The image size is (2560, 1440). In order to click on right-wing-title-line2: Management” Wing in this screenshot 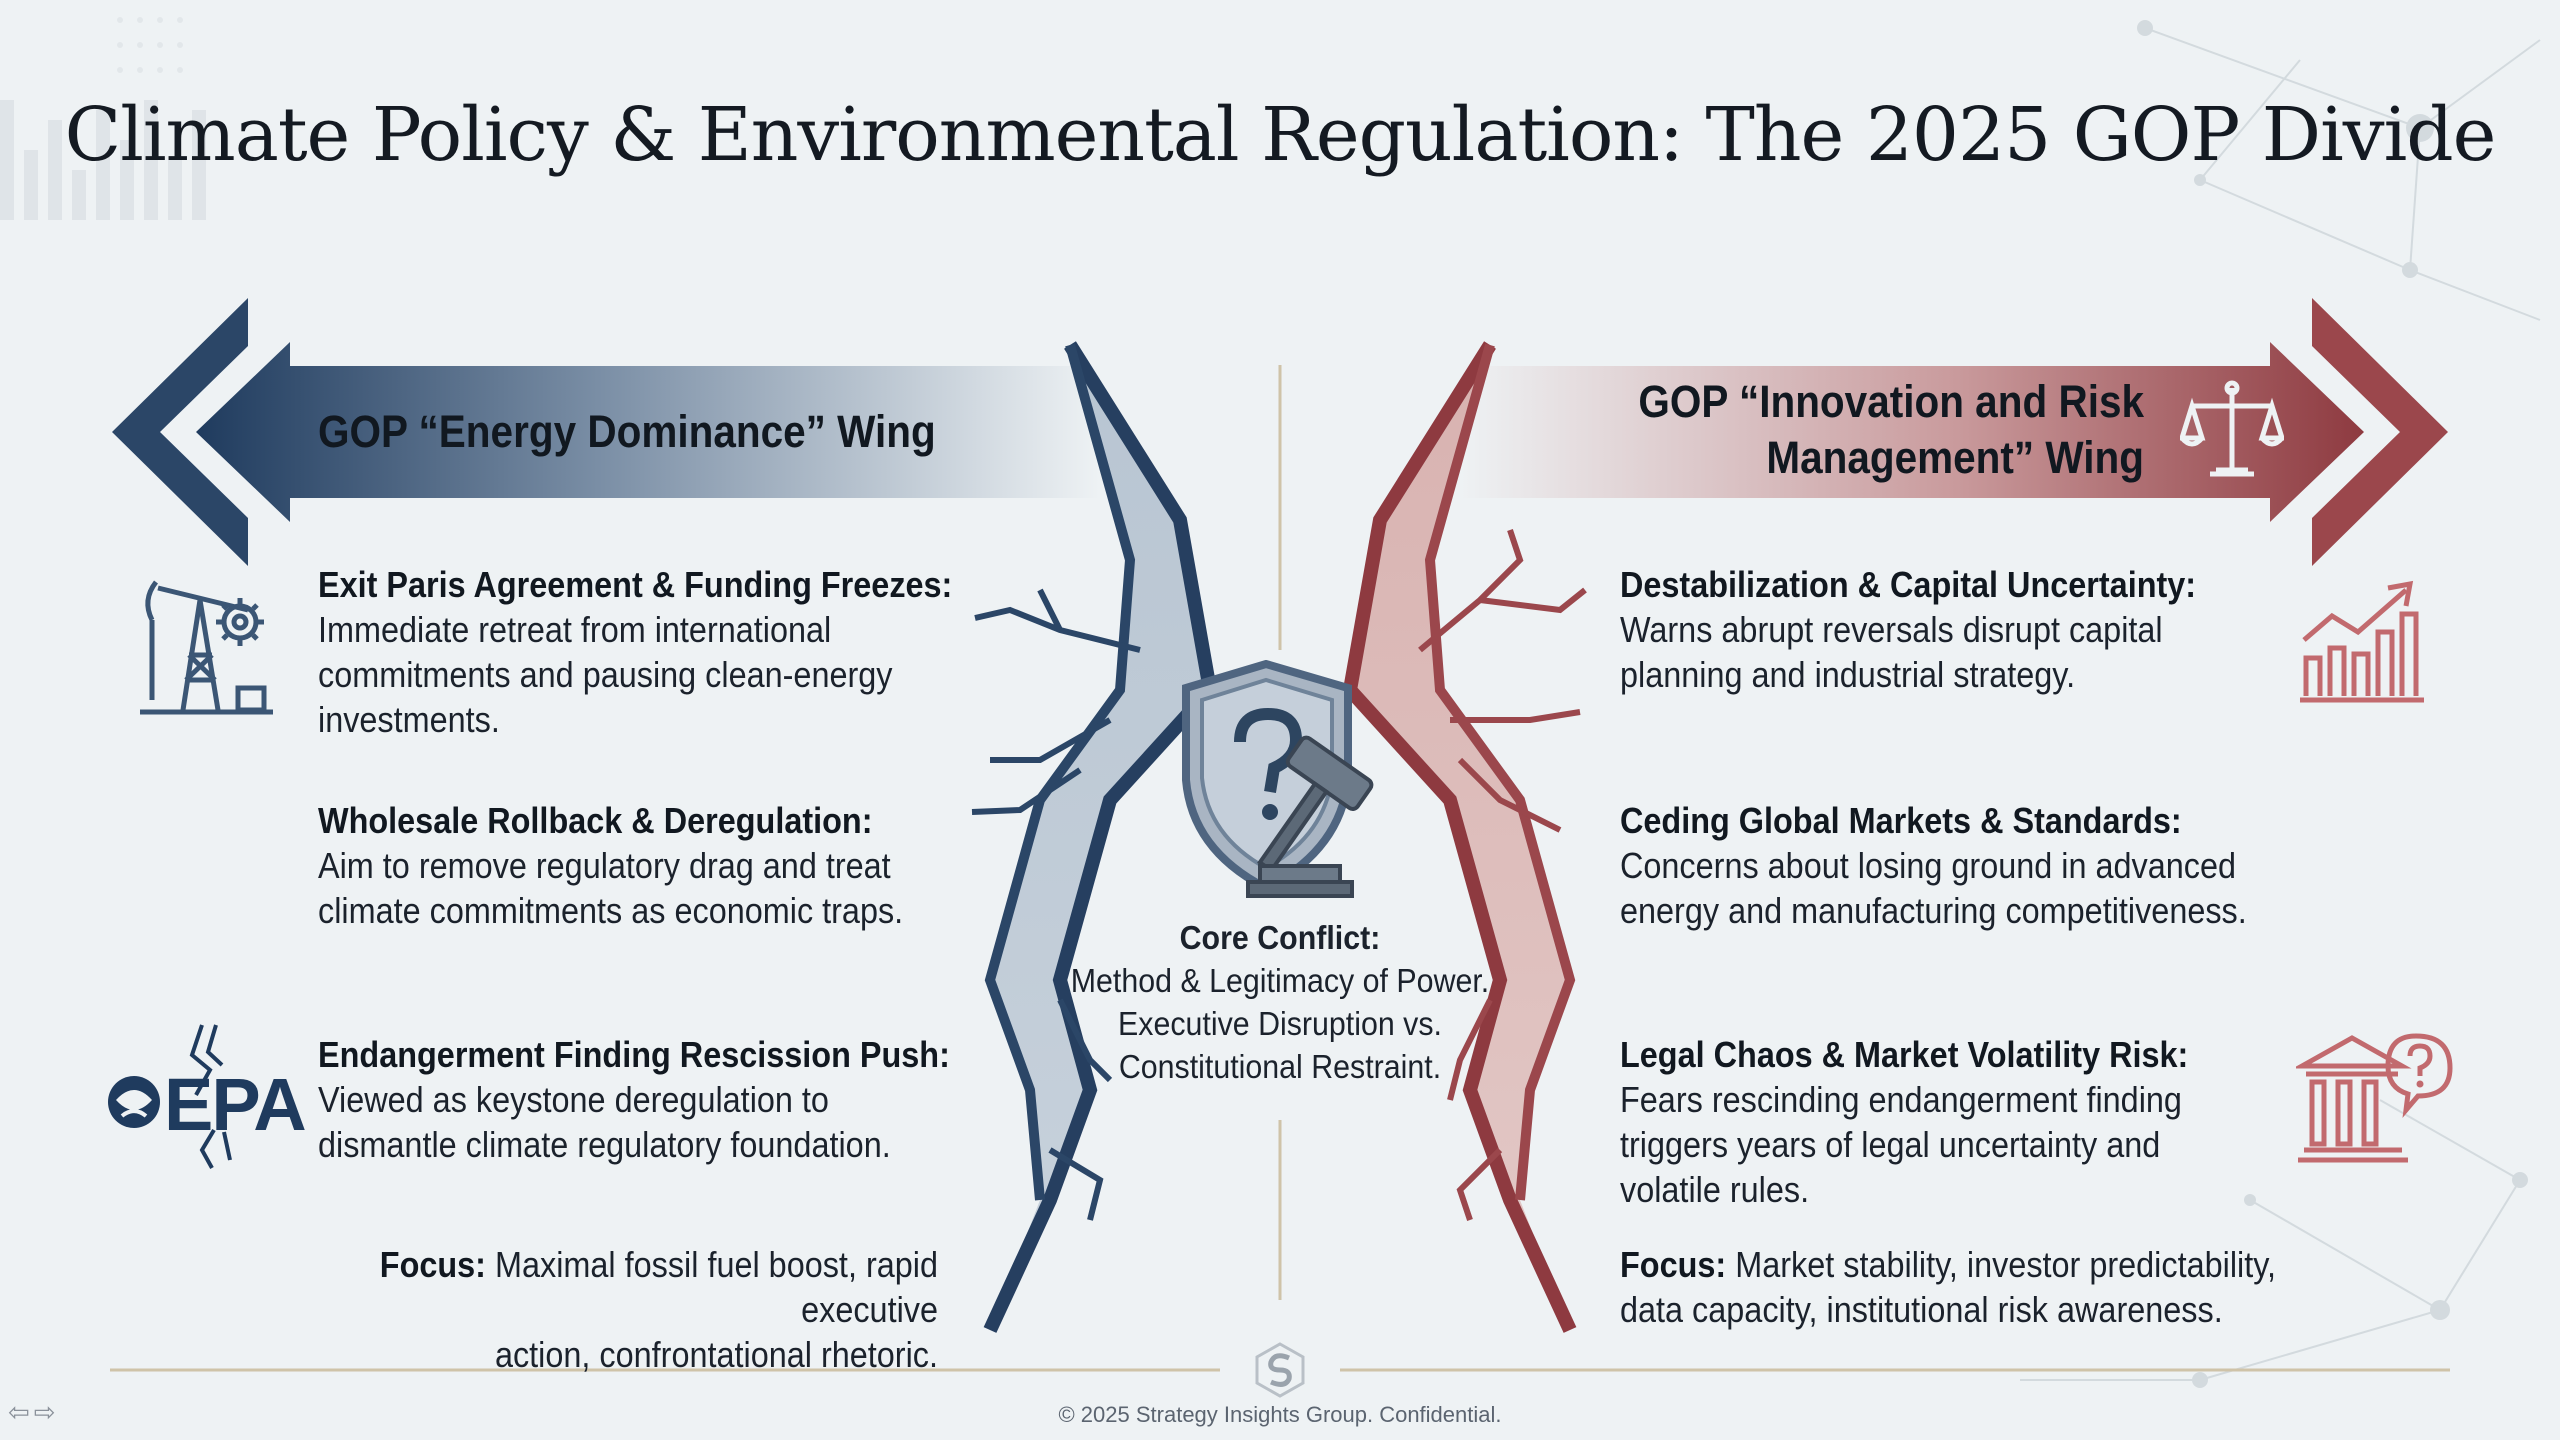, I will do `click(1955, 457)`.